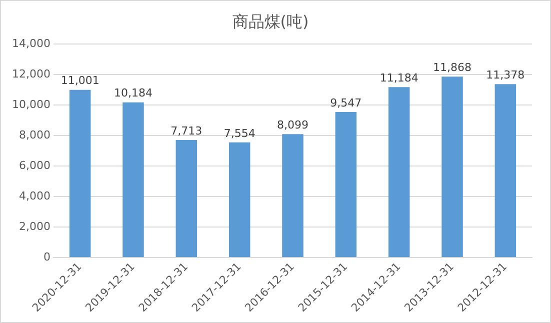  I want to click on data-label: 7,554, so click(240, 133).